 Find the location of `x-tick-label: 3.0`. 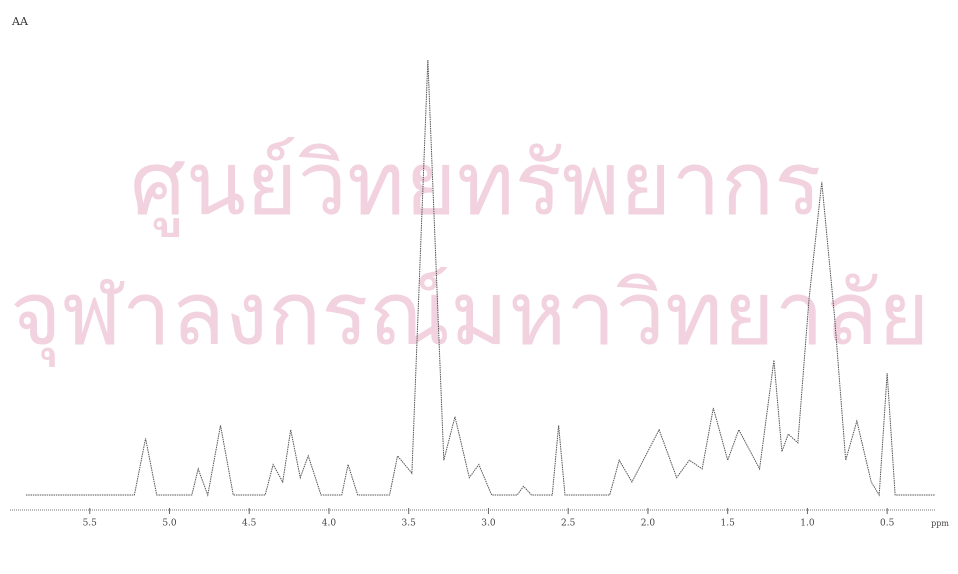

x-tick-label: 3.0 is located at coordinates (488, 524).